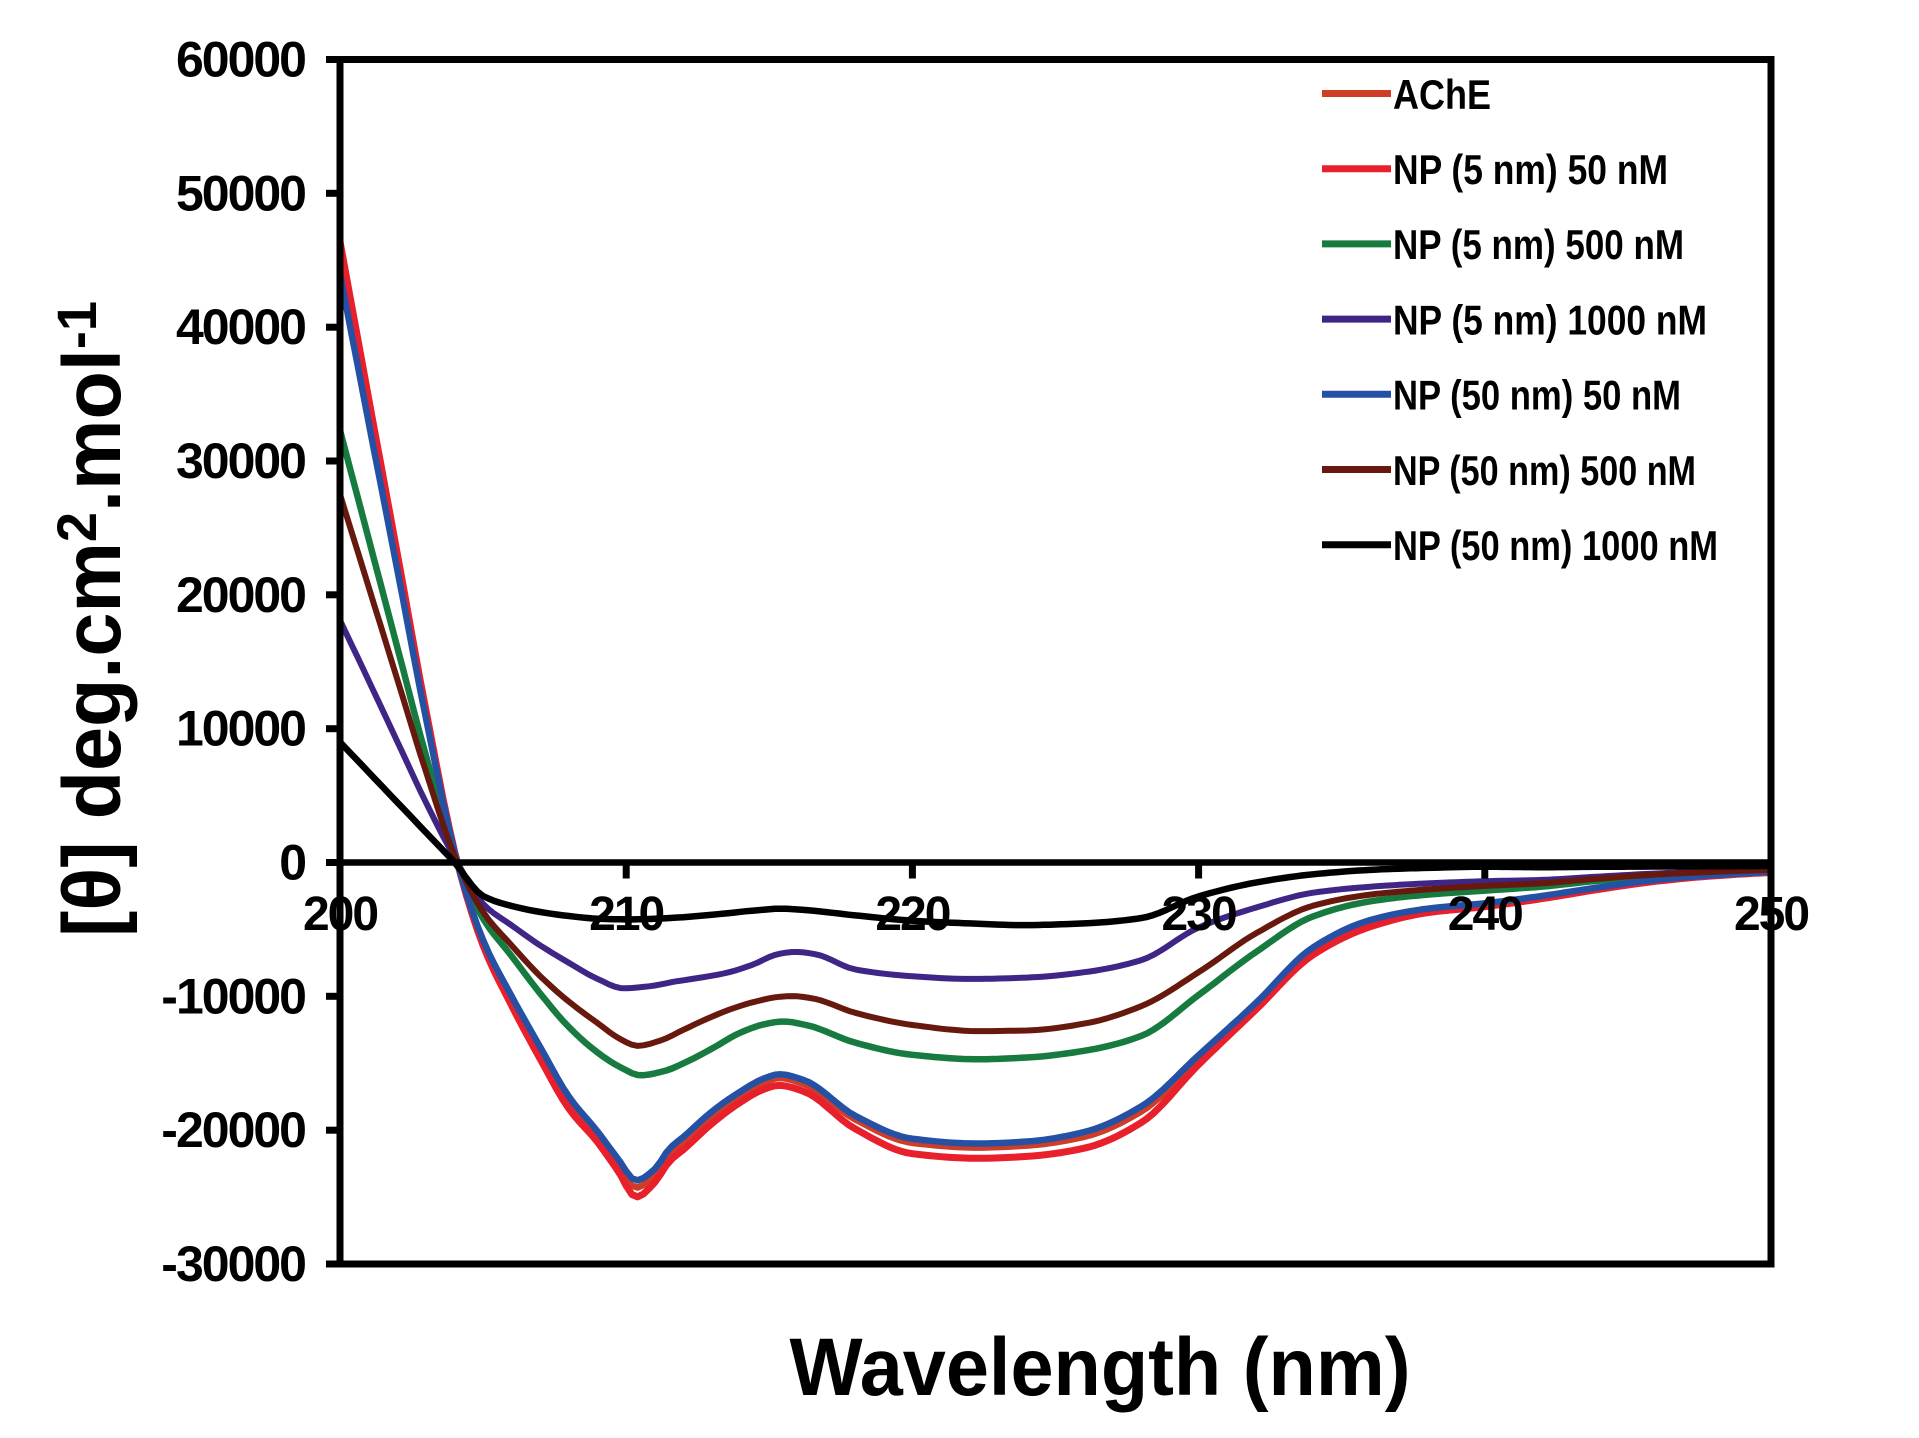 The width and height of the screenshot is (1919, 1438). I want to click on svg-text: -20000, so click(233, 1130).